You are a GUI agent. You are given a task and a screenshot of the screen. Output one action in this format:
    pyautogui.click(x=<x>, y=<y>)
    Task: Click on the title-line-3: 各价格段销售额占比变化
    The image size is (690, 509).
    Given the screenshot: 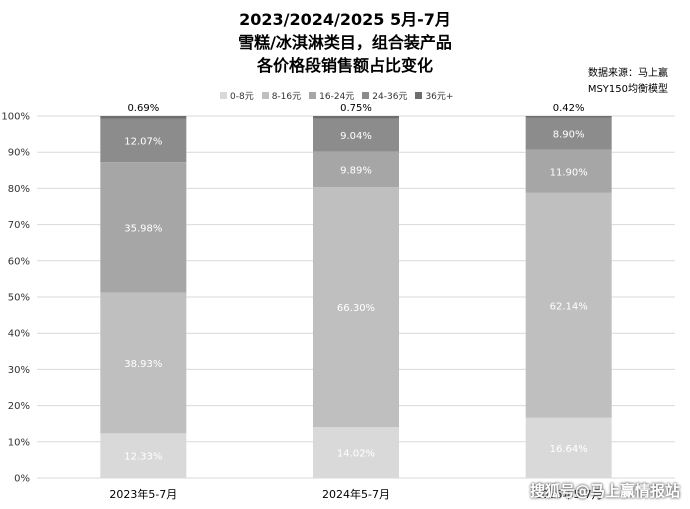 What is the action you would take?
    pyautogui.click(x=344, y=65)
    